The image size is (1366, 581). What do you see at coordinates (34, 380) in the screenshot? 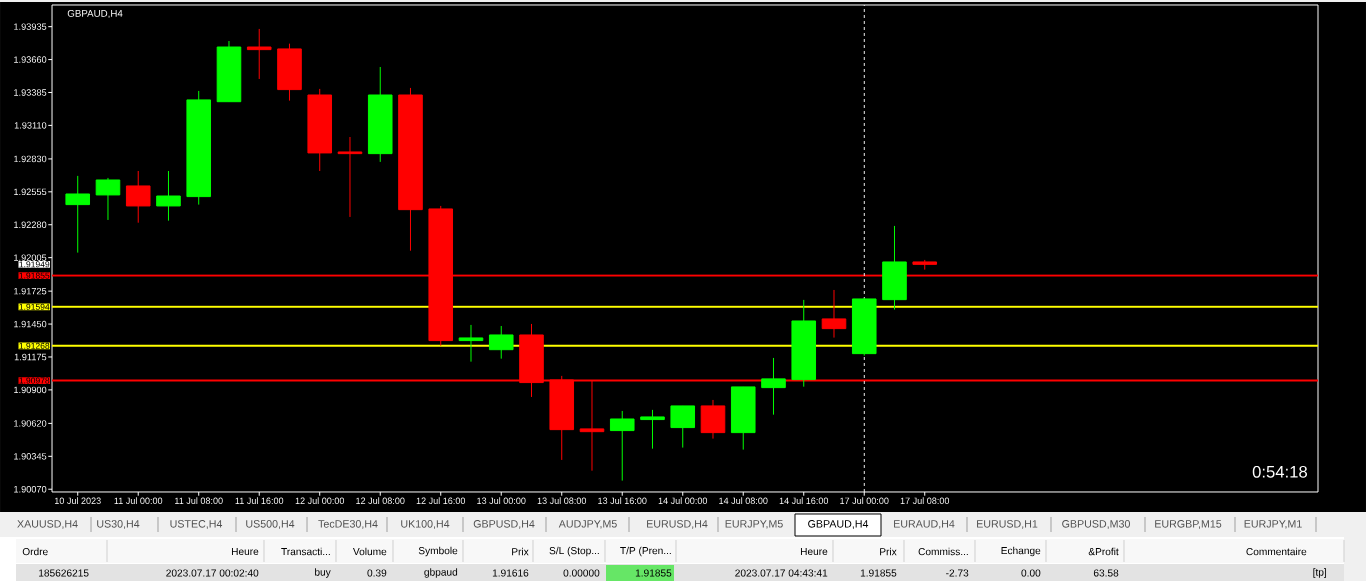
I see `ref-line-label: 1.90978` at bounding box center [34, 380].